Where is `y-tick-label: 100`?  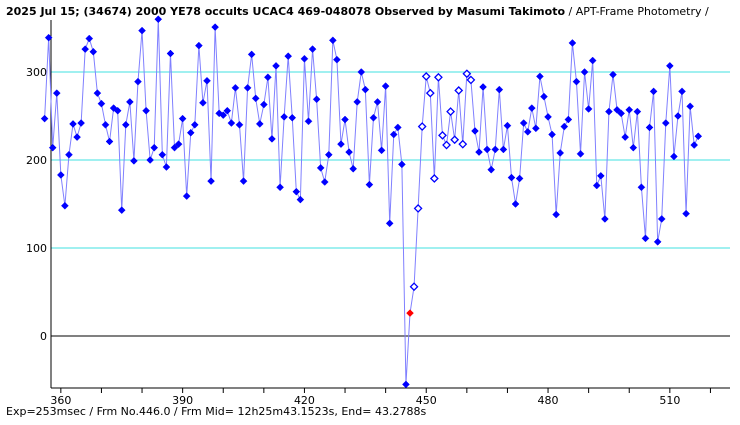 y-tick-label: 100 is located at coordinates (36, 248).